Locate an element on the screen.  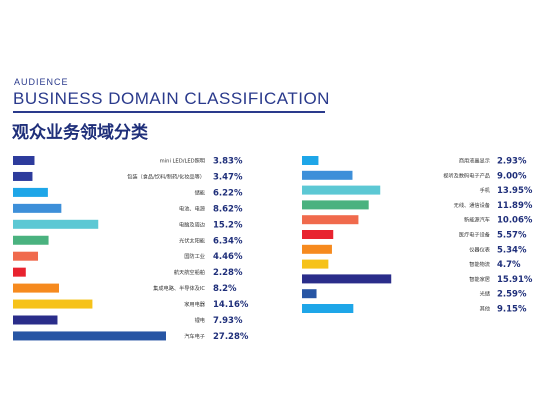
category-label: 电脑及周边 is located at coordinates (192, 224).